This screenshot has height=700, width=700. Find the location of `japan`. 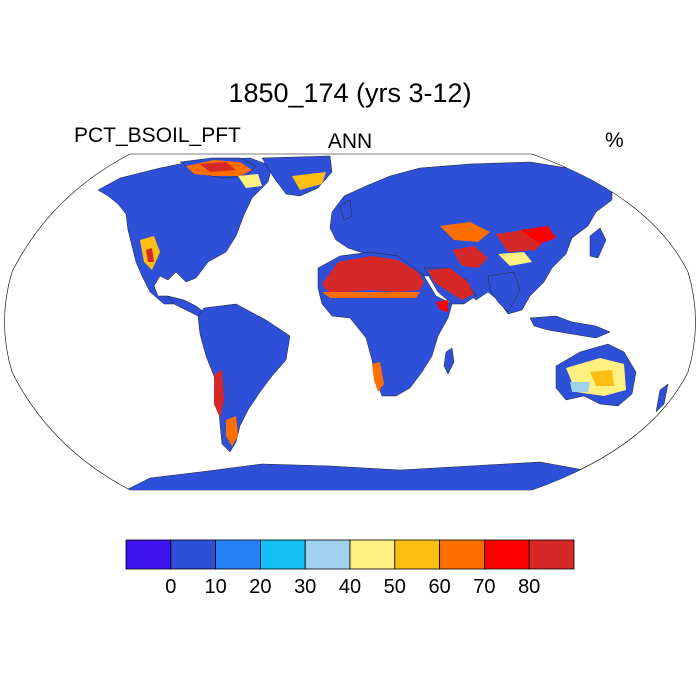

japan is located at coordinates (598, 243).